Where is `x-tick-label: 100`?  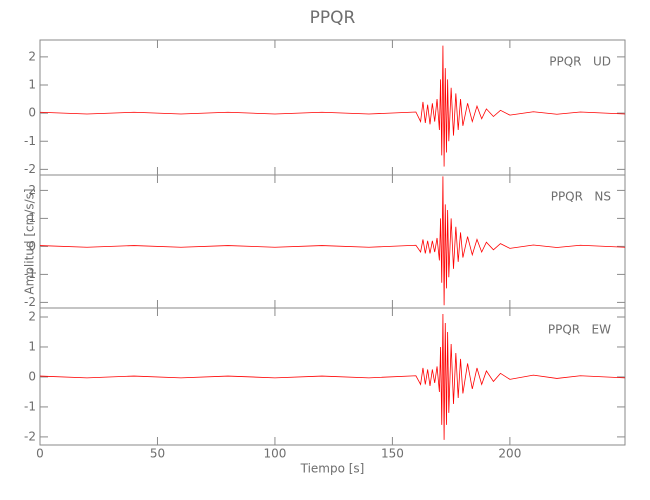 x-tick-label: 100 is located at coordinates (274, 454).